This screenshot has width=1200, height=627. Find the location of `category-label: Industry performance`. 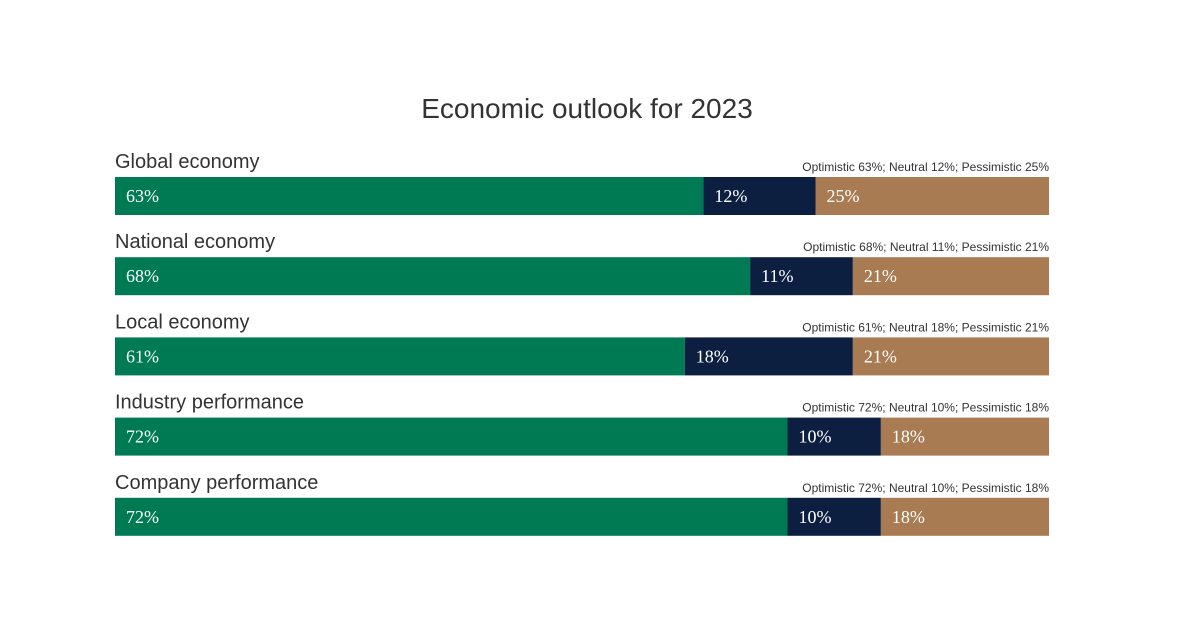

category-label: Industry performance is located at coordinates (209, 403).